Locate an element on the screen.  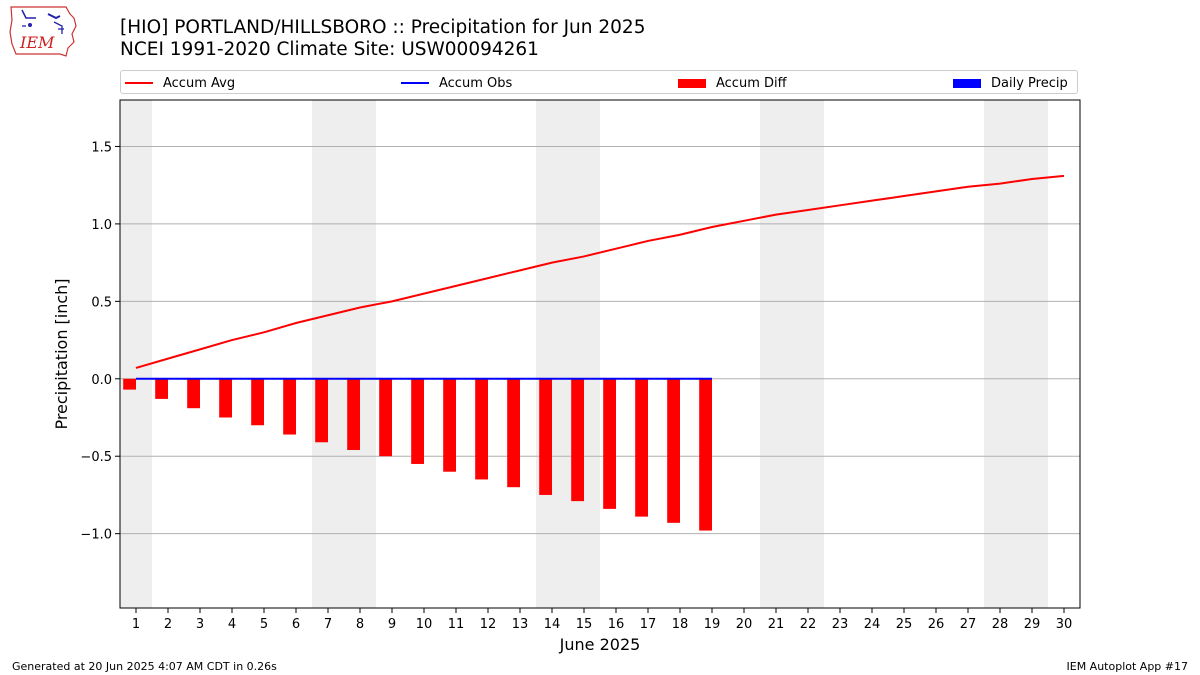
x-tick-label: 20 is located at coordinates (744, 624).